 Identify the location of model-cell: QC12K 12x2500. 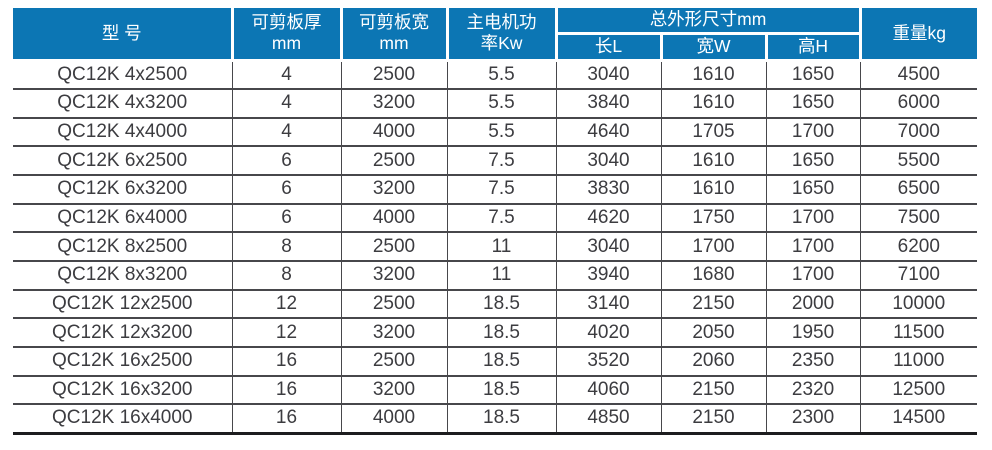
(123, 304).